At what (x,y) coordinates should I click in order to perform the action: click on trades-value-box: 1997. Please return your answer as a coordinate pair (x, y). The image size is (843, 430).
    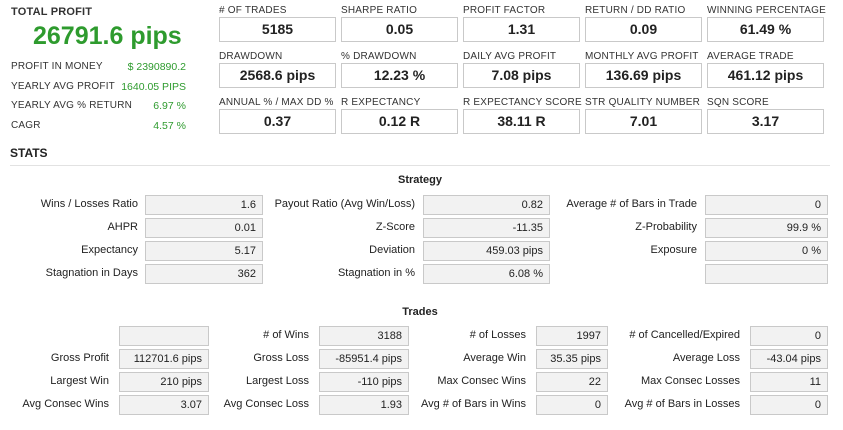
    Looking at the image, I should click on (572, 336).